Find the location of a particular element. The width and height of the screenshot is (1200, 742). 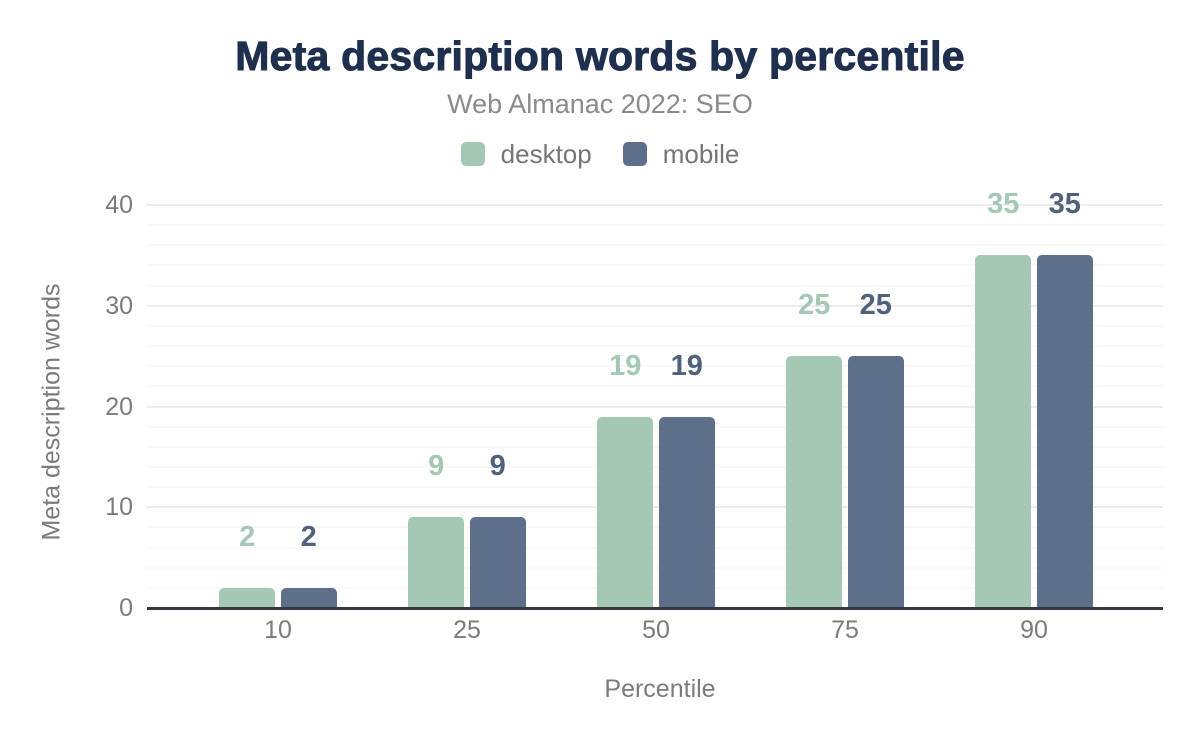

legend: desktop mobile is located at coordinates (600, 154).